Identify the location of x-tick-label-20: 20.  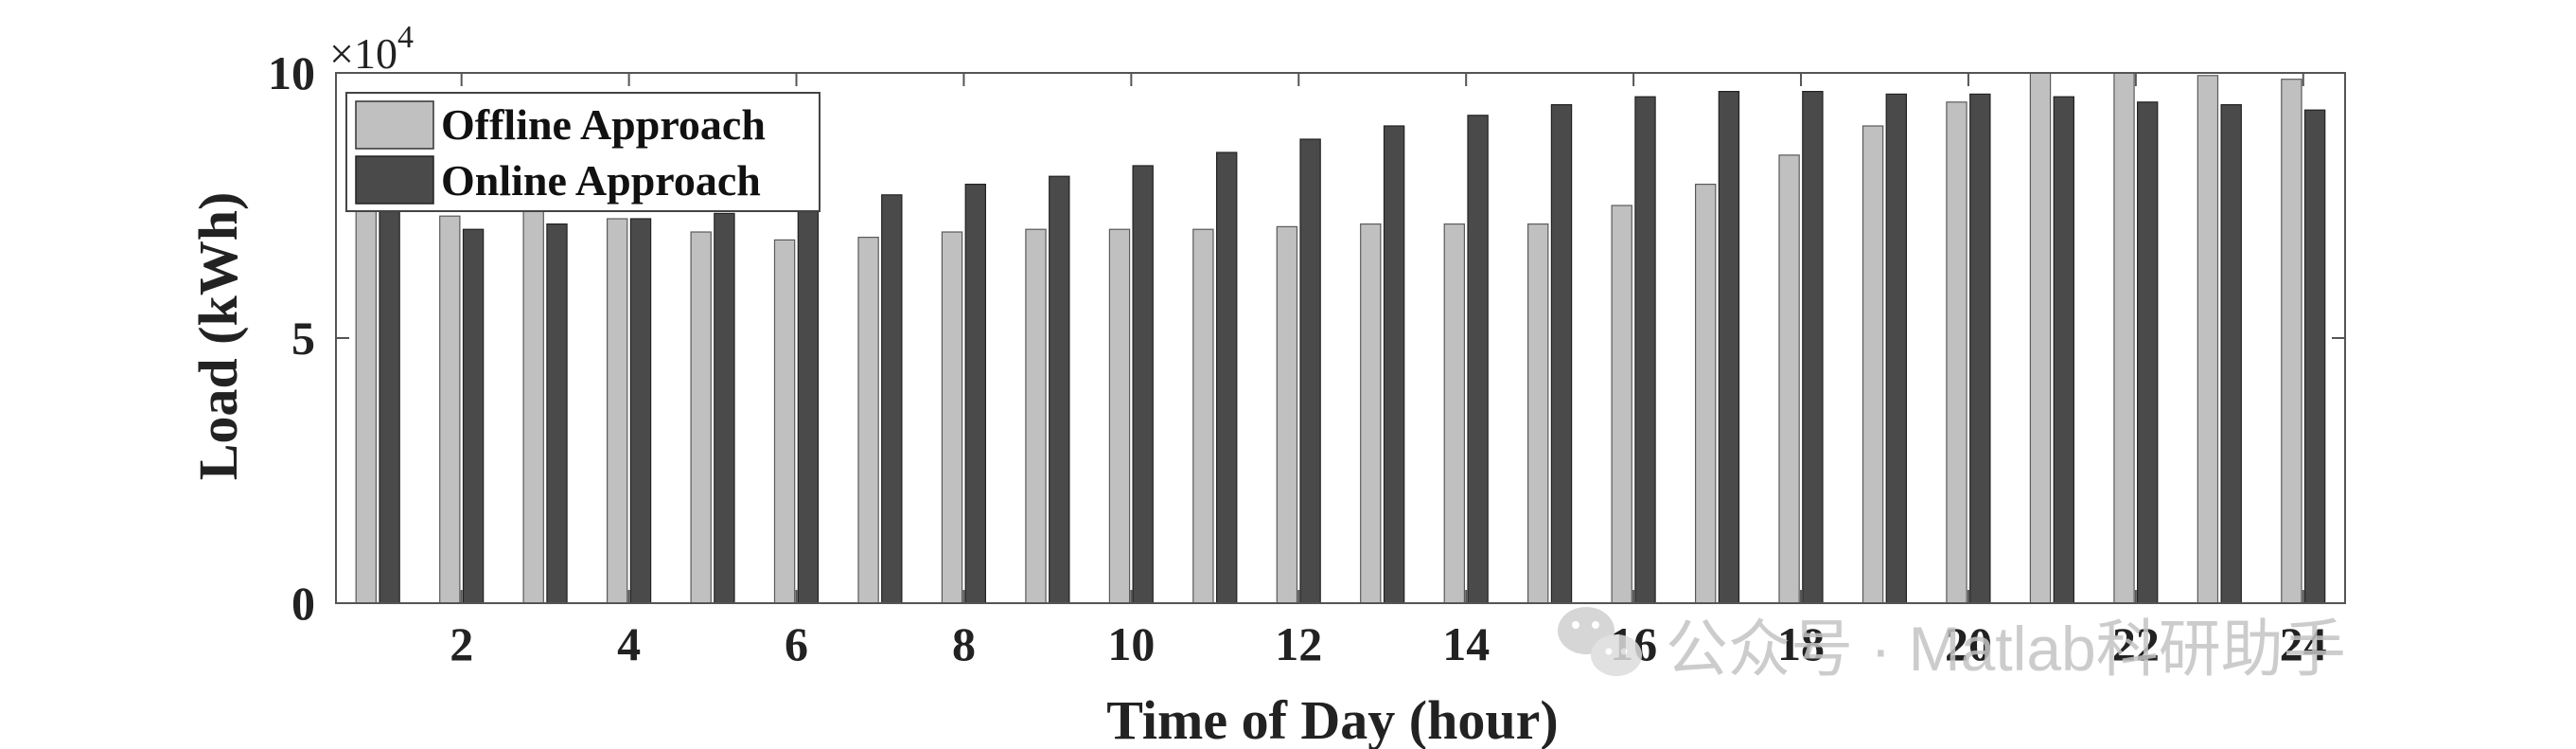
(1968, 644).